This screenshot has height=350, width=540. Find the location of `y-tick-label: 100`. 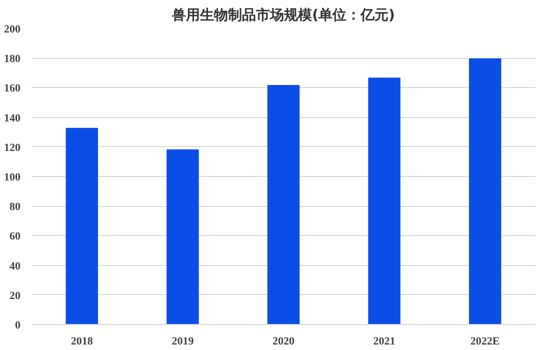

y-tick-label: 100 is located at coordinates (12, 178).